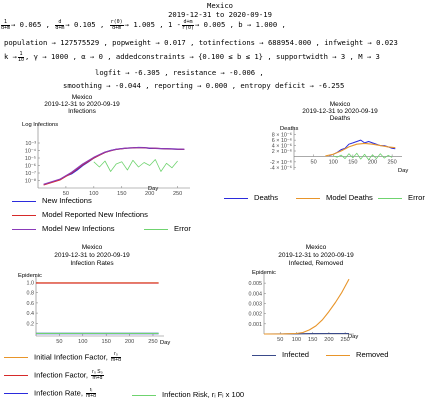 The height and width of the screenshot is (404, 440). I want to click on chart3-y-tick-label: 0.8, so click(31, 294).